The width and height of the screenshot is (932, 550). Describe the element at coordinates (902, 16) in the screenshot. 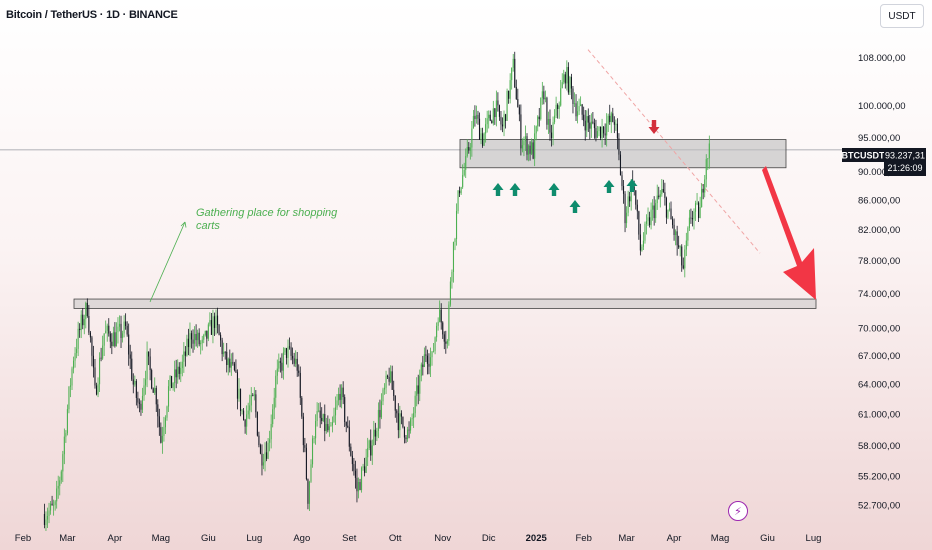

I see `currency-button: USDT` at that location.